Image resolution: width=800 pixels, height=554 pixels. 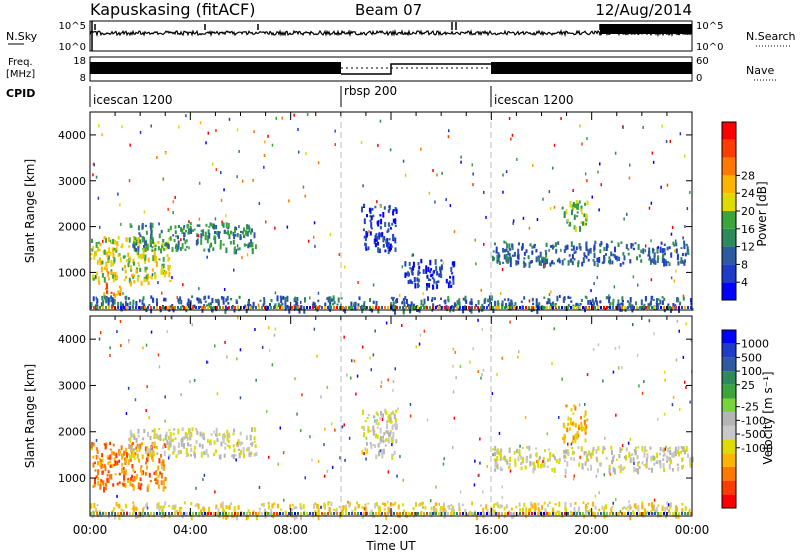 What do you see at coordinates (20, 62) in the screenshot?
I see `freq-label-1: Freq.` at bounding box center [20, 62].